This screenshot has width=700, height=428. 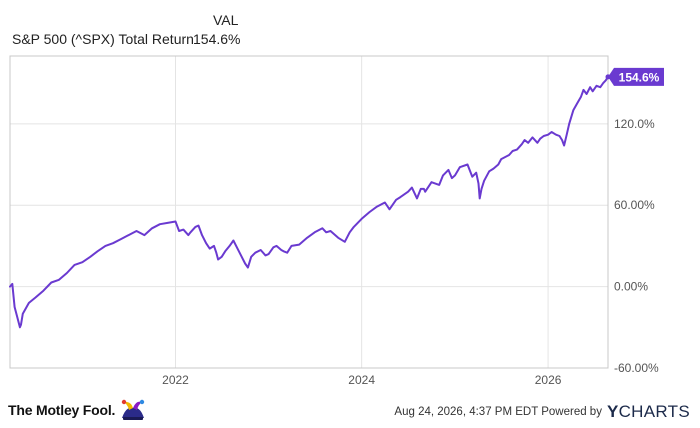 I want to click on last-value-label-layer: 154.6%, so click(x=636, y=76).